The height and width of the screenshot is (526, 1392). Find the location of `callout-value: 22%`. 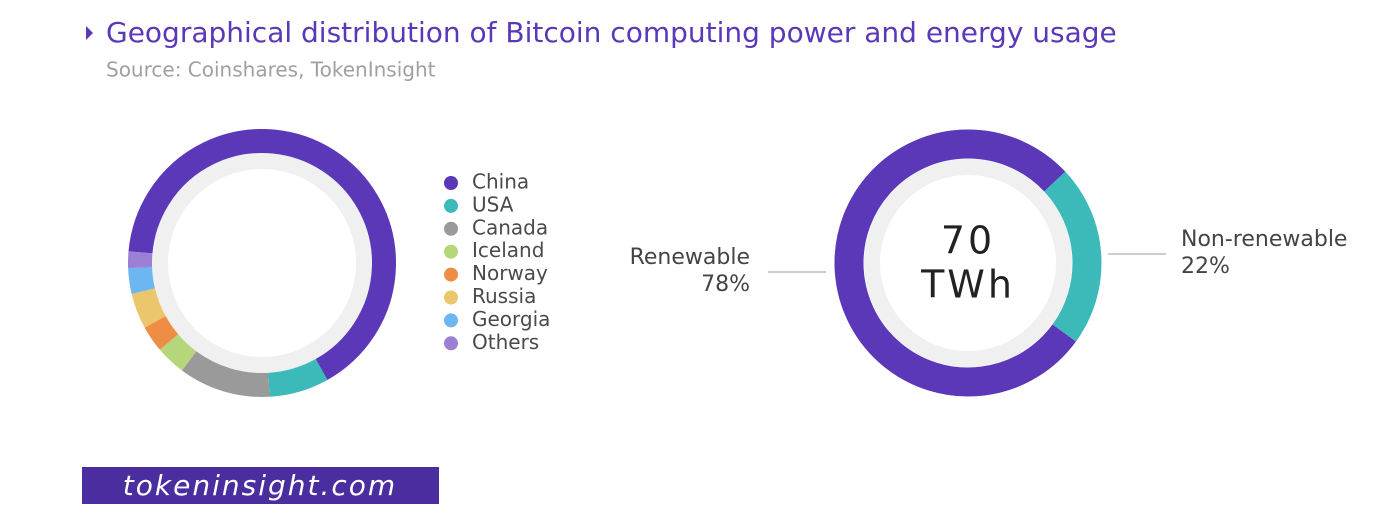

callout-value: 22% is located at coordinates (1205, 266).